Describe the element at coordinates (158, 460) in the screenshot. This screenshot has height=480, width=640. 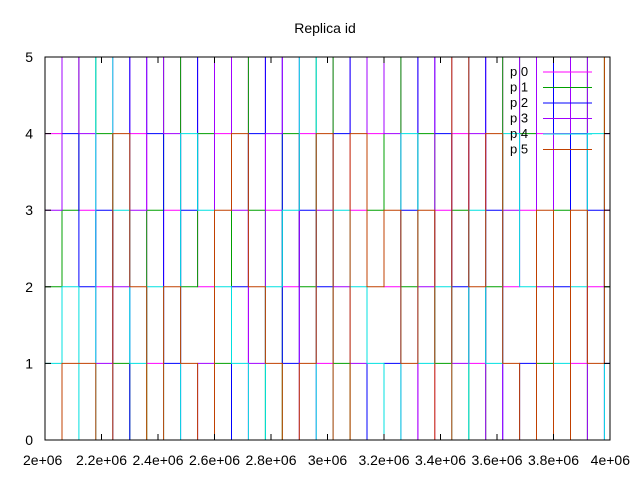
I see `x-tick-label: 2.4e+06` at that location.